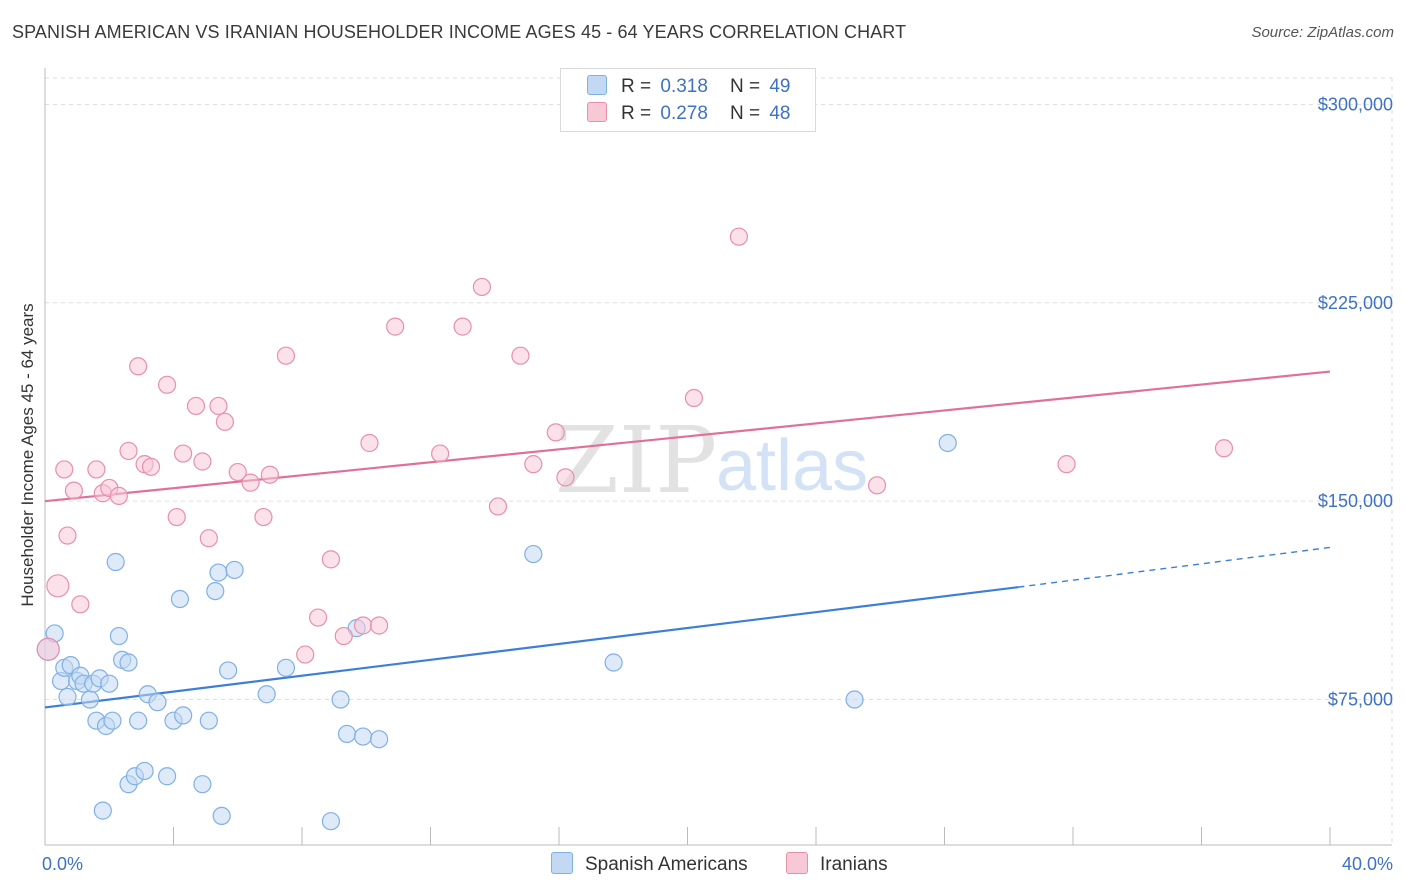 The image size is (1406, 892). What do you see at coordinates (1367, 864) in the screenshot?
I see `x-tick-label: 40.0%` at bounding box center [1367, 864].